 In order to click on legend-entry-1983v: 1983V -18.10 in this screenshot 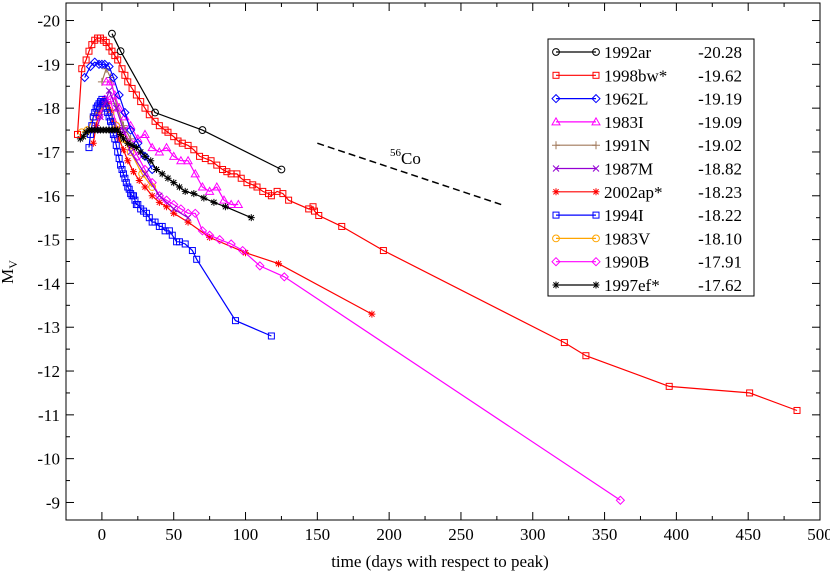, I will do `click(647, 238)`.